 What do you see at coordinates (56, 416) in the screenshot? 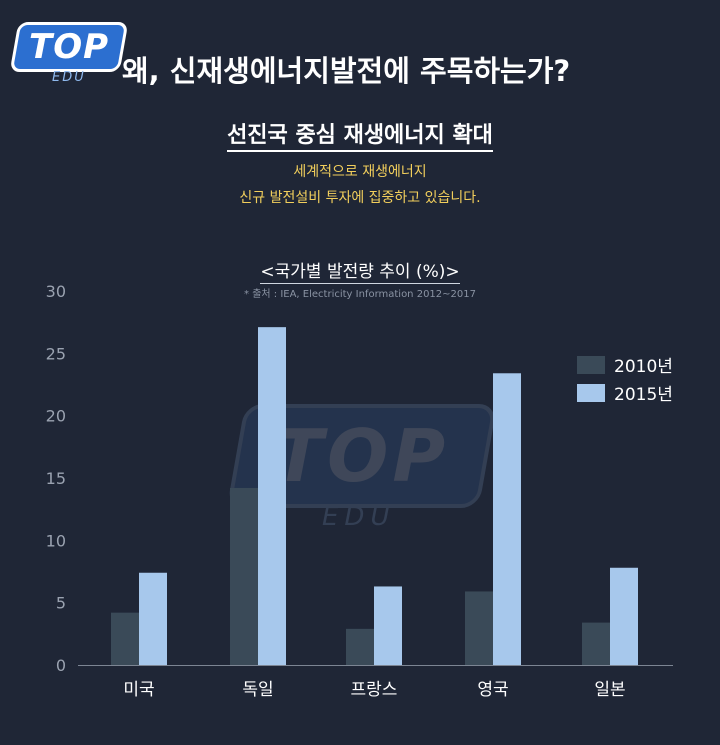
I see `y-tick-label: 20` at bounding box center [56, 416].